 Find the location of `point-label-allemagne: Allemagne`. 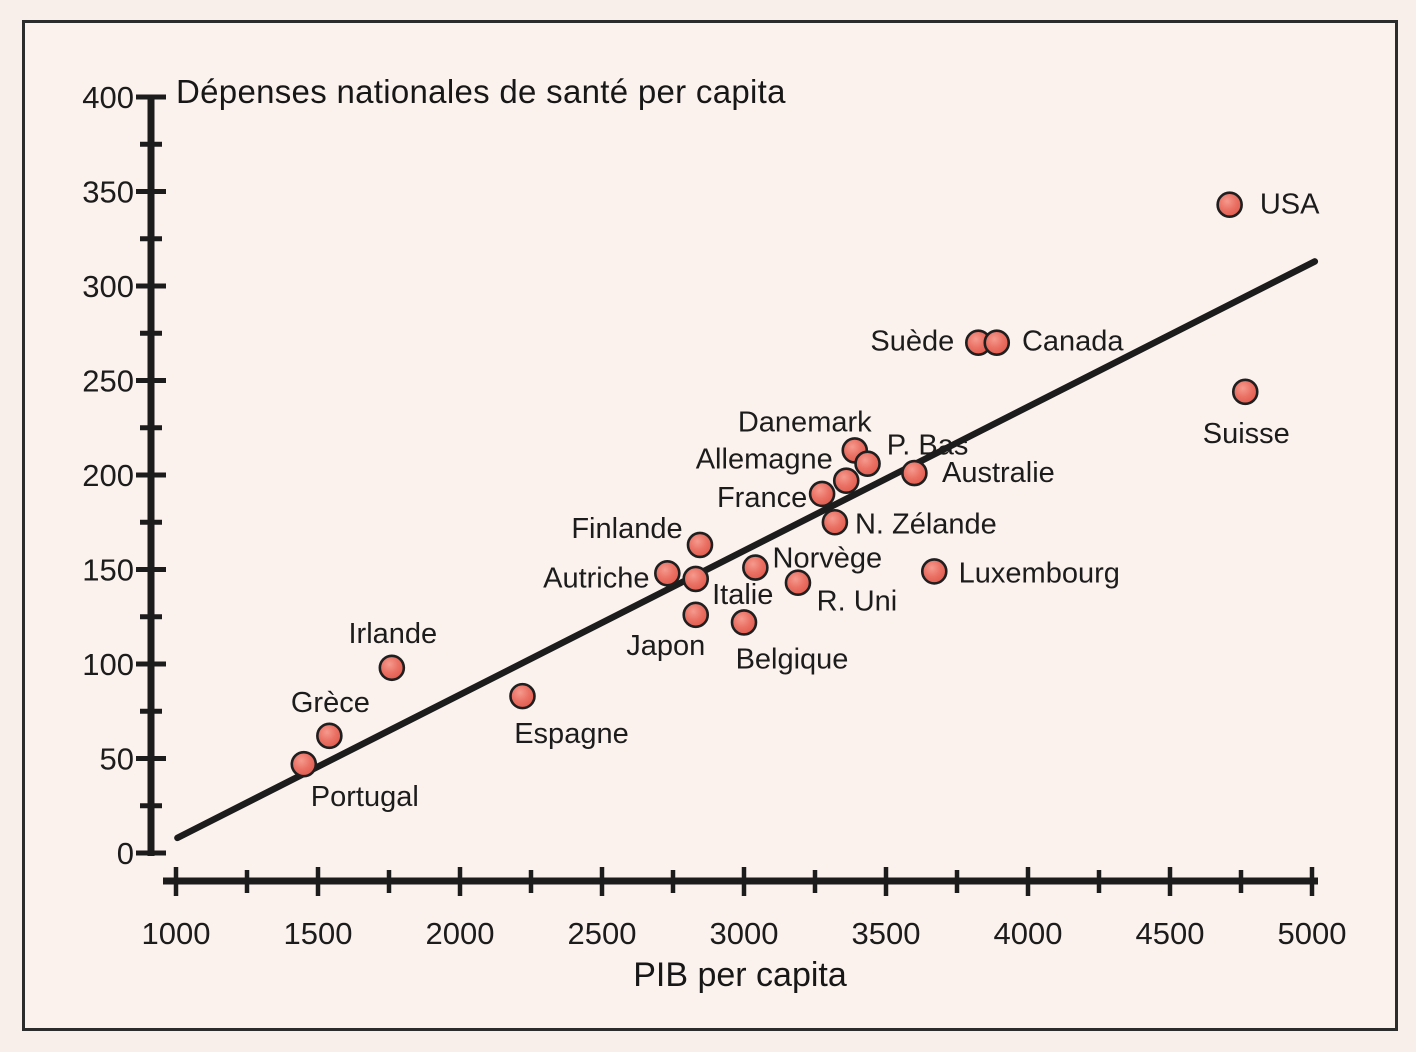

point-label-allemagne: Allemagne is located at coordinates (764, 460).